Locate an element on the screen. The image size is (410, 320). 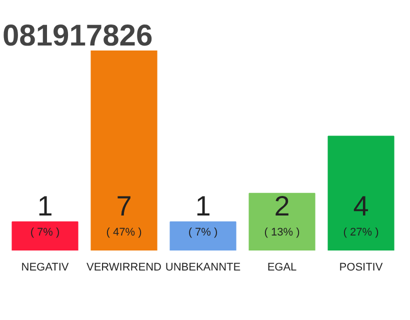
data-label: 2 is located at coordinates (282, 206).